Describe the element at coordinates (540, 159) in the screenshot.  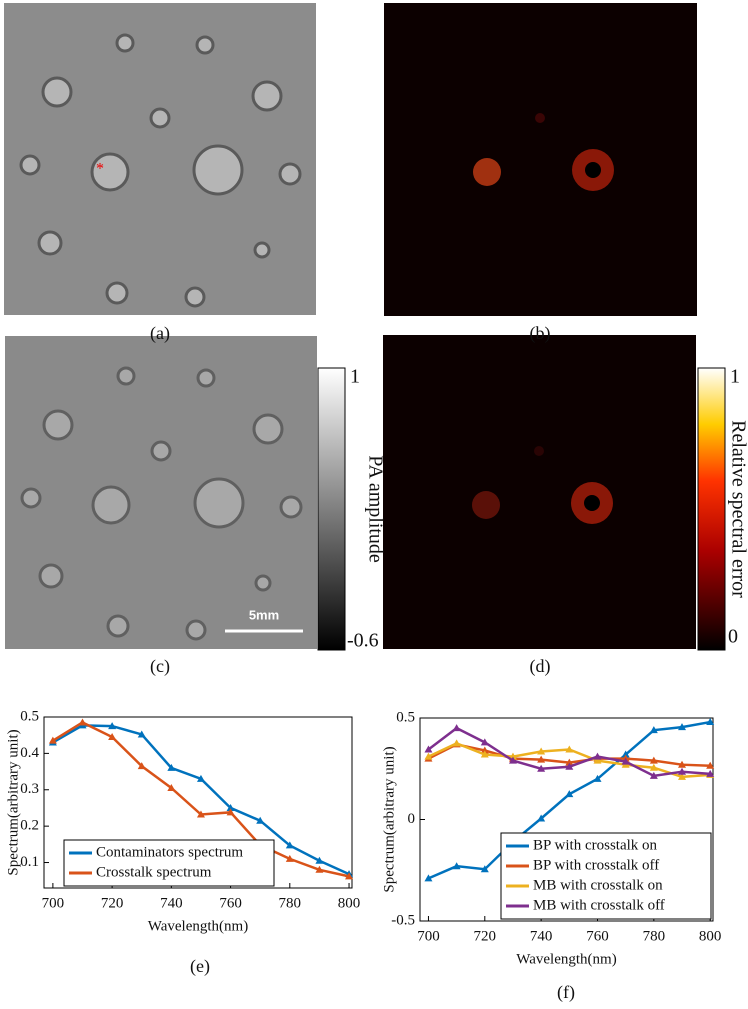
I see `image-b` at that location.